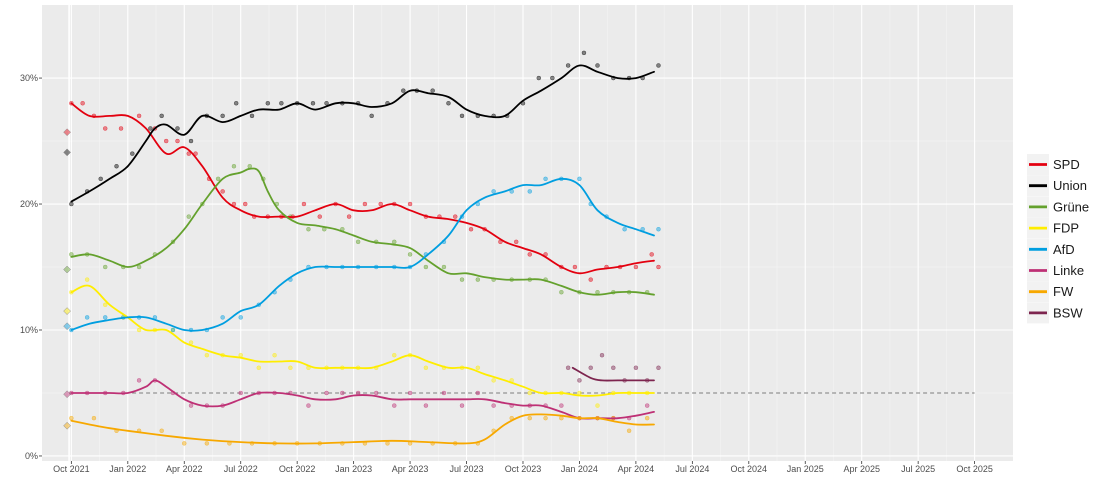 This screenshot has width=1100, height=489. Describe the element at coordinates (1071, 206) in the screenshot. I see `legend-label-gruene: Grüne` at that location.